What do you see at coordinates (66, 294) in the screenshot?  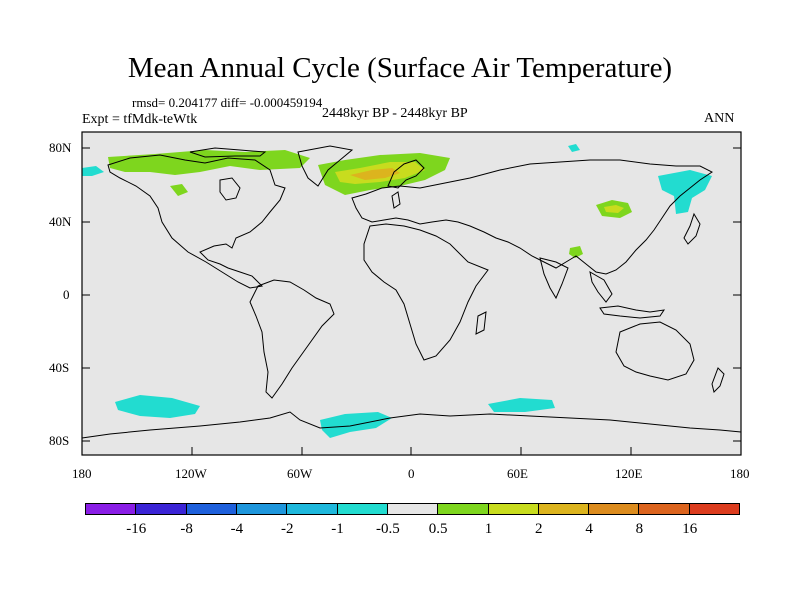 I see `y-tick-label: 0` at bounding box center [66, 294].